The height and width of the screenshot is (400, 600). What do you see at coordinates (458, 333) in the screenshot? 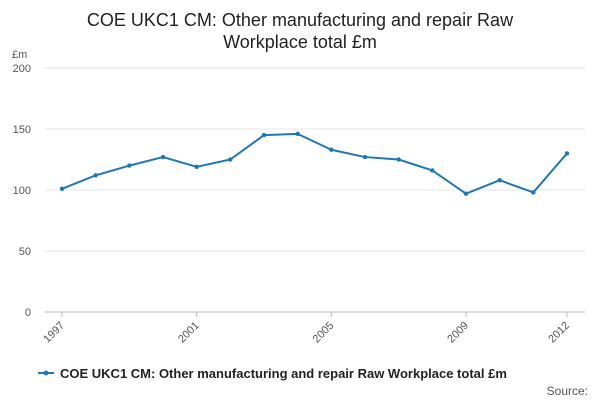
I see `x-tick-label: 2009` at bounding box center [458, 333].